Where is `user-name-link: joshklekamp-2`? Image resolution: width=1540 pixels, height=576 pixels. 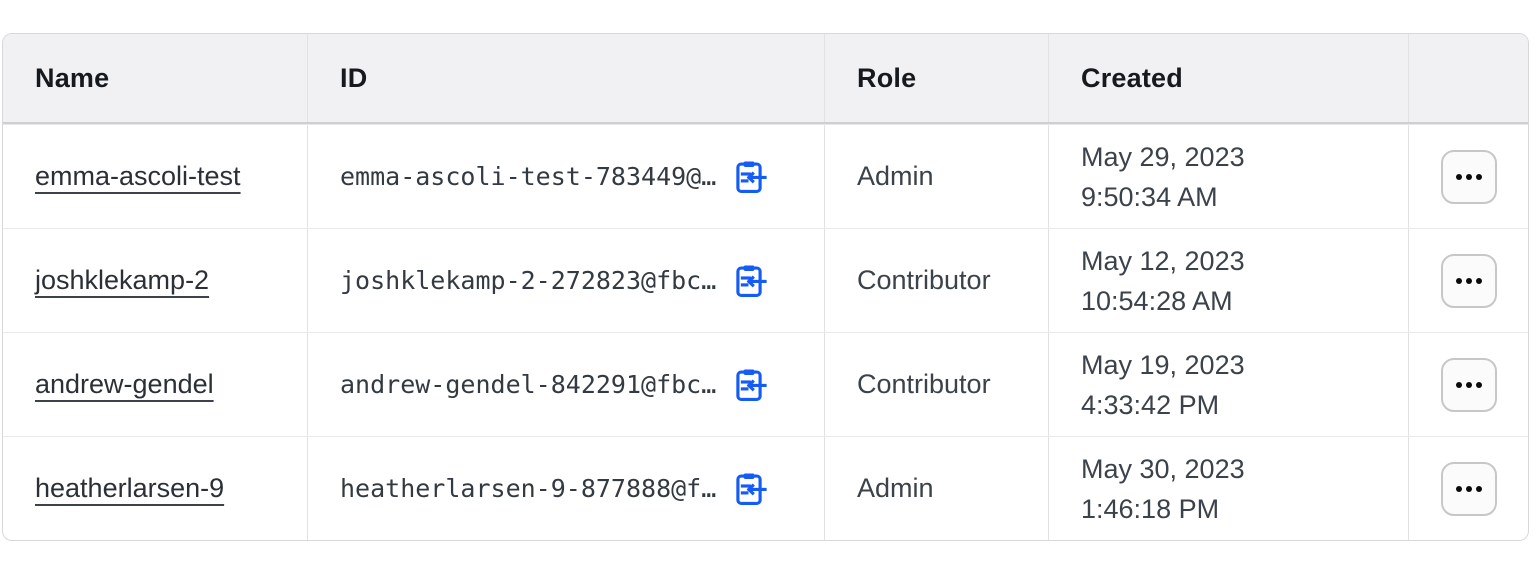
user-name-link: joshklekamp-2 is located at coordinates (122, 280).